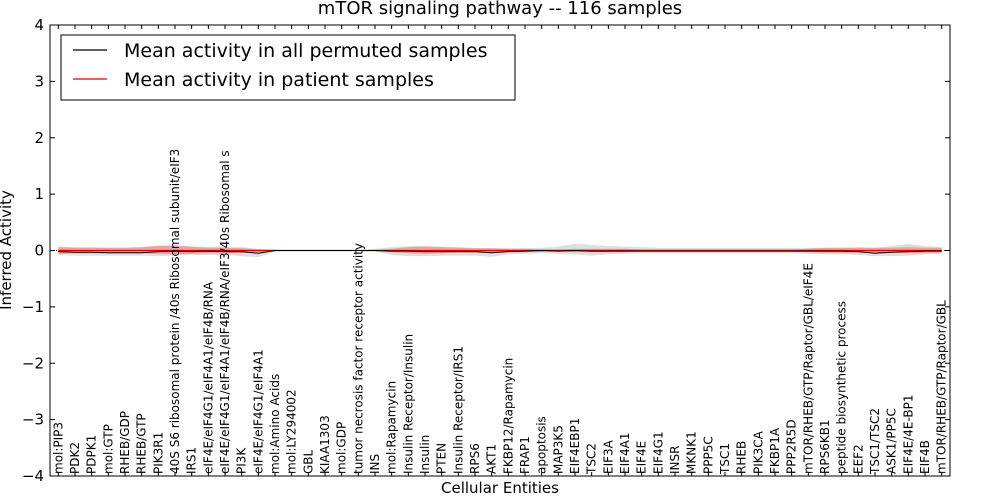  Describe the element at coordinates (592, 459) in the screenshot. I see `x-tick-label: TSC2` at that location.